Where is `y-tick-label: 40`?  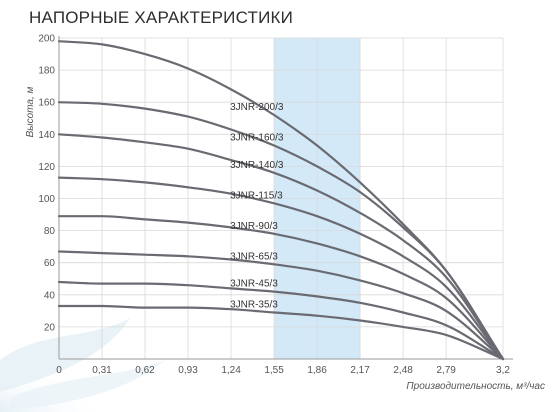
y-tick-label: 40 is located at coordinates (50, 295).